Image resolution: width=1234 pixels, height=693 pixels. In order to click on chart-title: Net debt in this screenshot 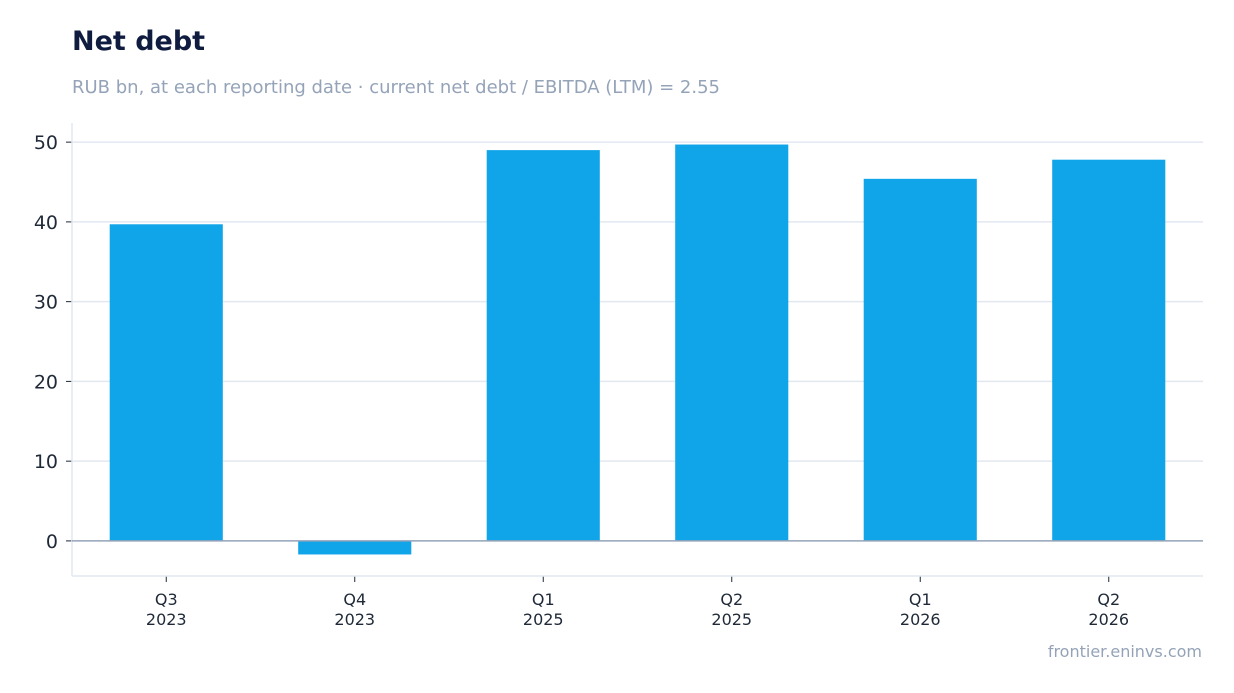, I will do `click(139, 41)`.